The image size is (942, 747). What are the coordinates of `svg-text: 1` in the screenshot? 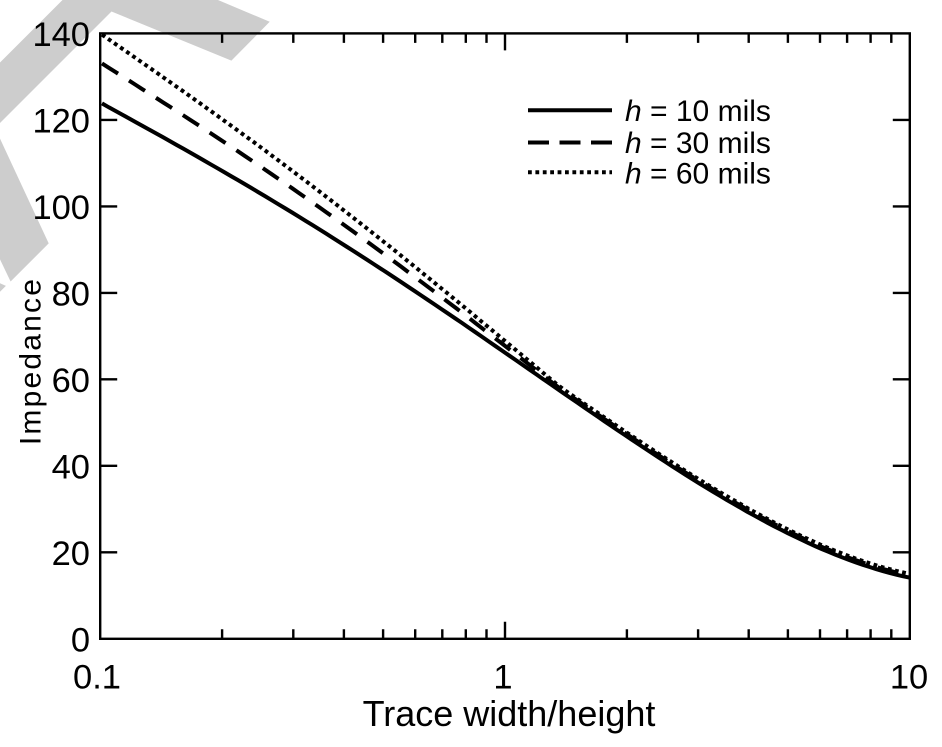 It's located at (502, 678).